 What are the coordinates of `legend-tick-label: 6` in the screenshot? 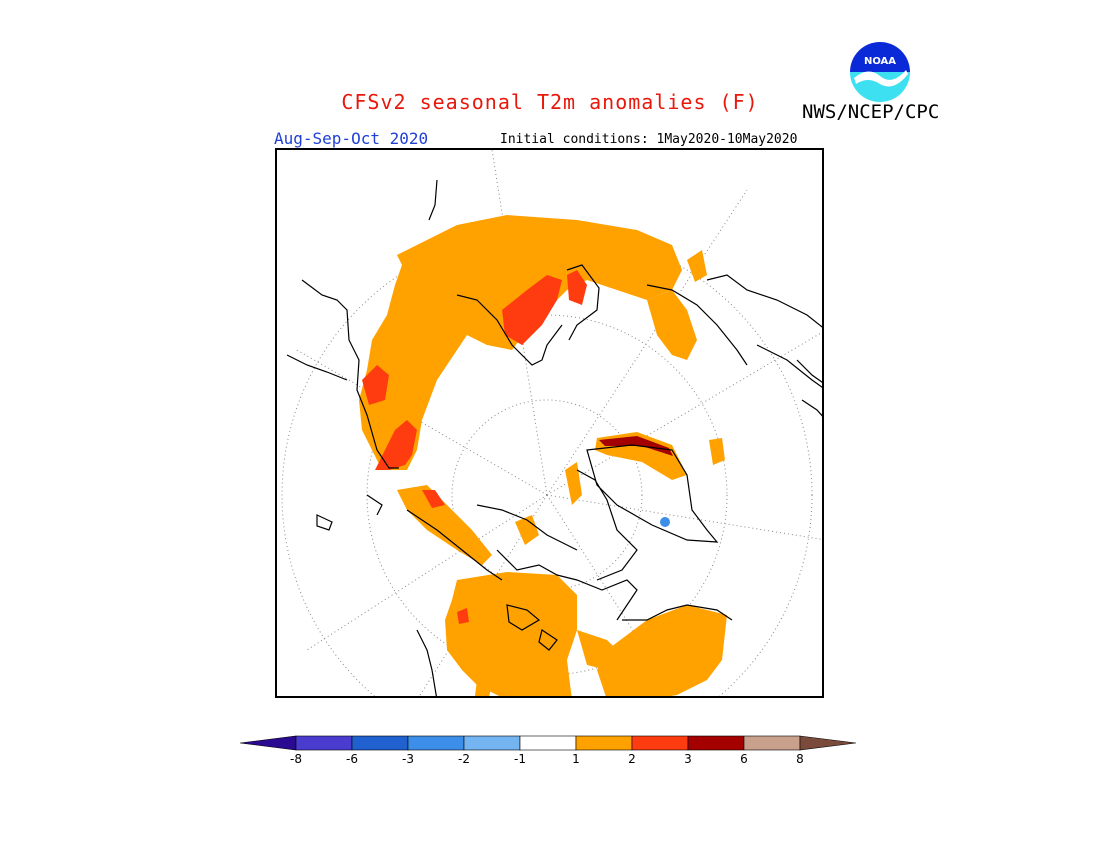 It's located at (744, 759).